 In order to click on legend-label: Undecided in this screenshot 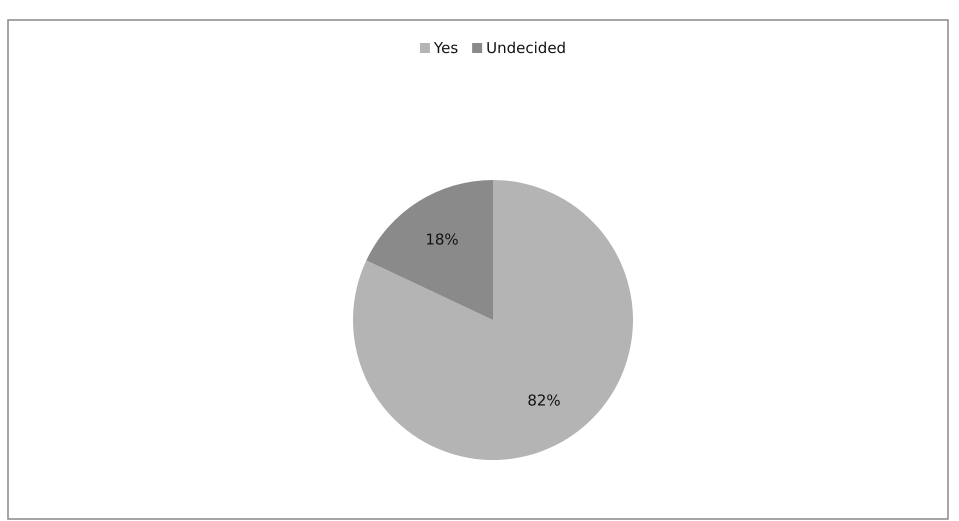, I will do `click(526, 48)`.